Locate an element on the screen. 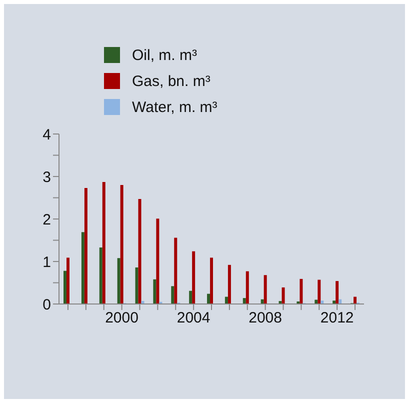 The image size is (409, 405). y-tick-label: 2 is located at coordinates (46, 219).